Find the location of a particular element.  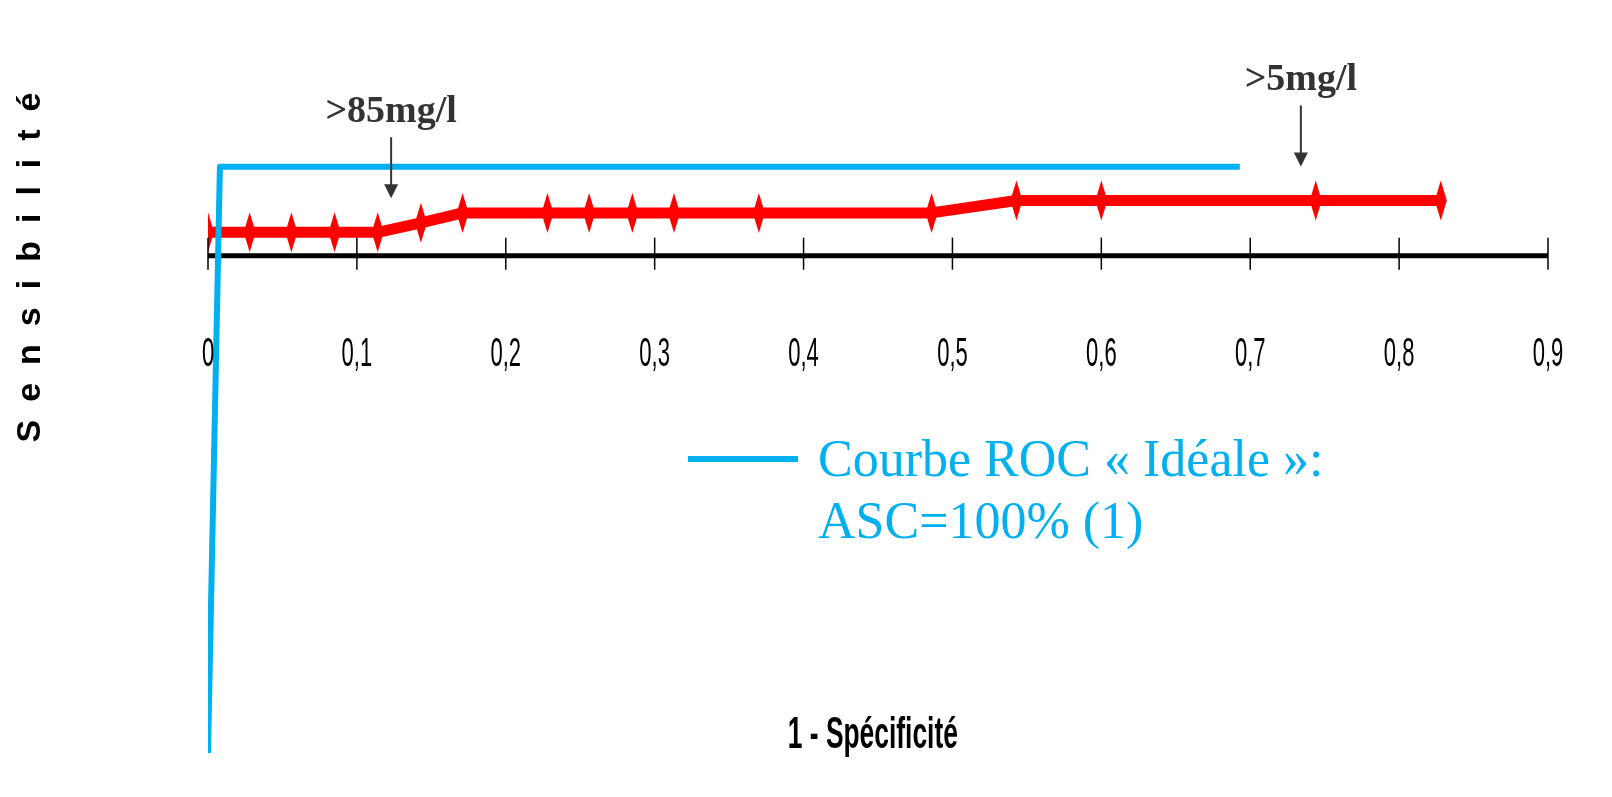

x-tick-label: 0,5 is located at coordinates (952, 352).